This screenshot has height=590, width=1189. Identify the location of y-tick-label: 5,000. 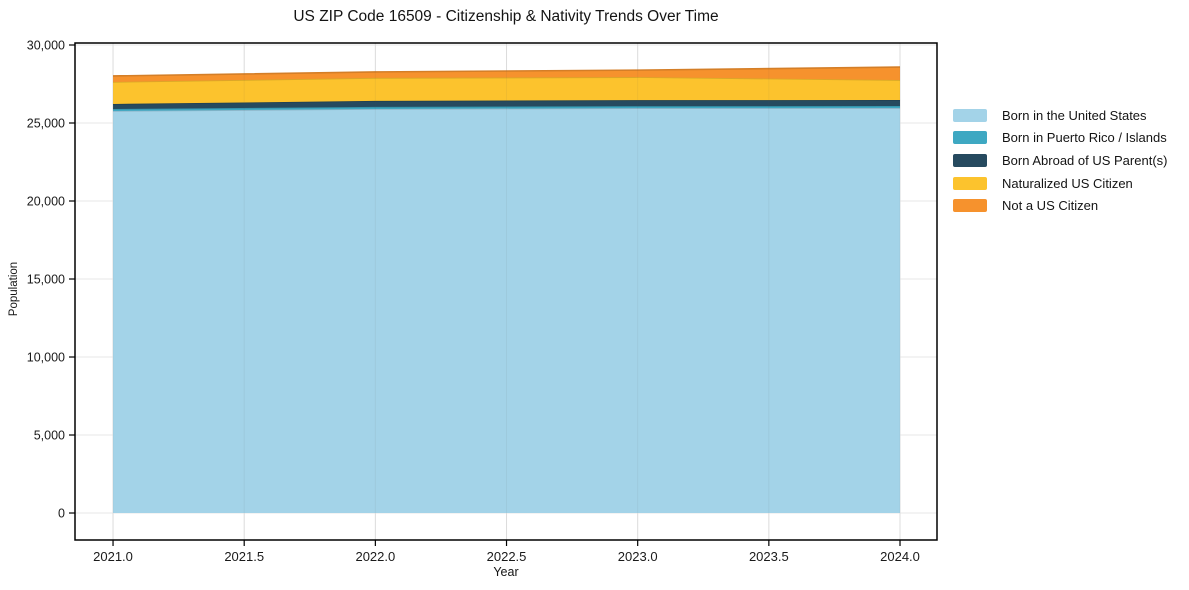
(49, 436).